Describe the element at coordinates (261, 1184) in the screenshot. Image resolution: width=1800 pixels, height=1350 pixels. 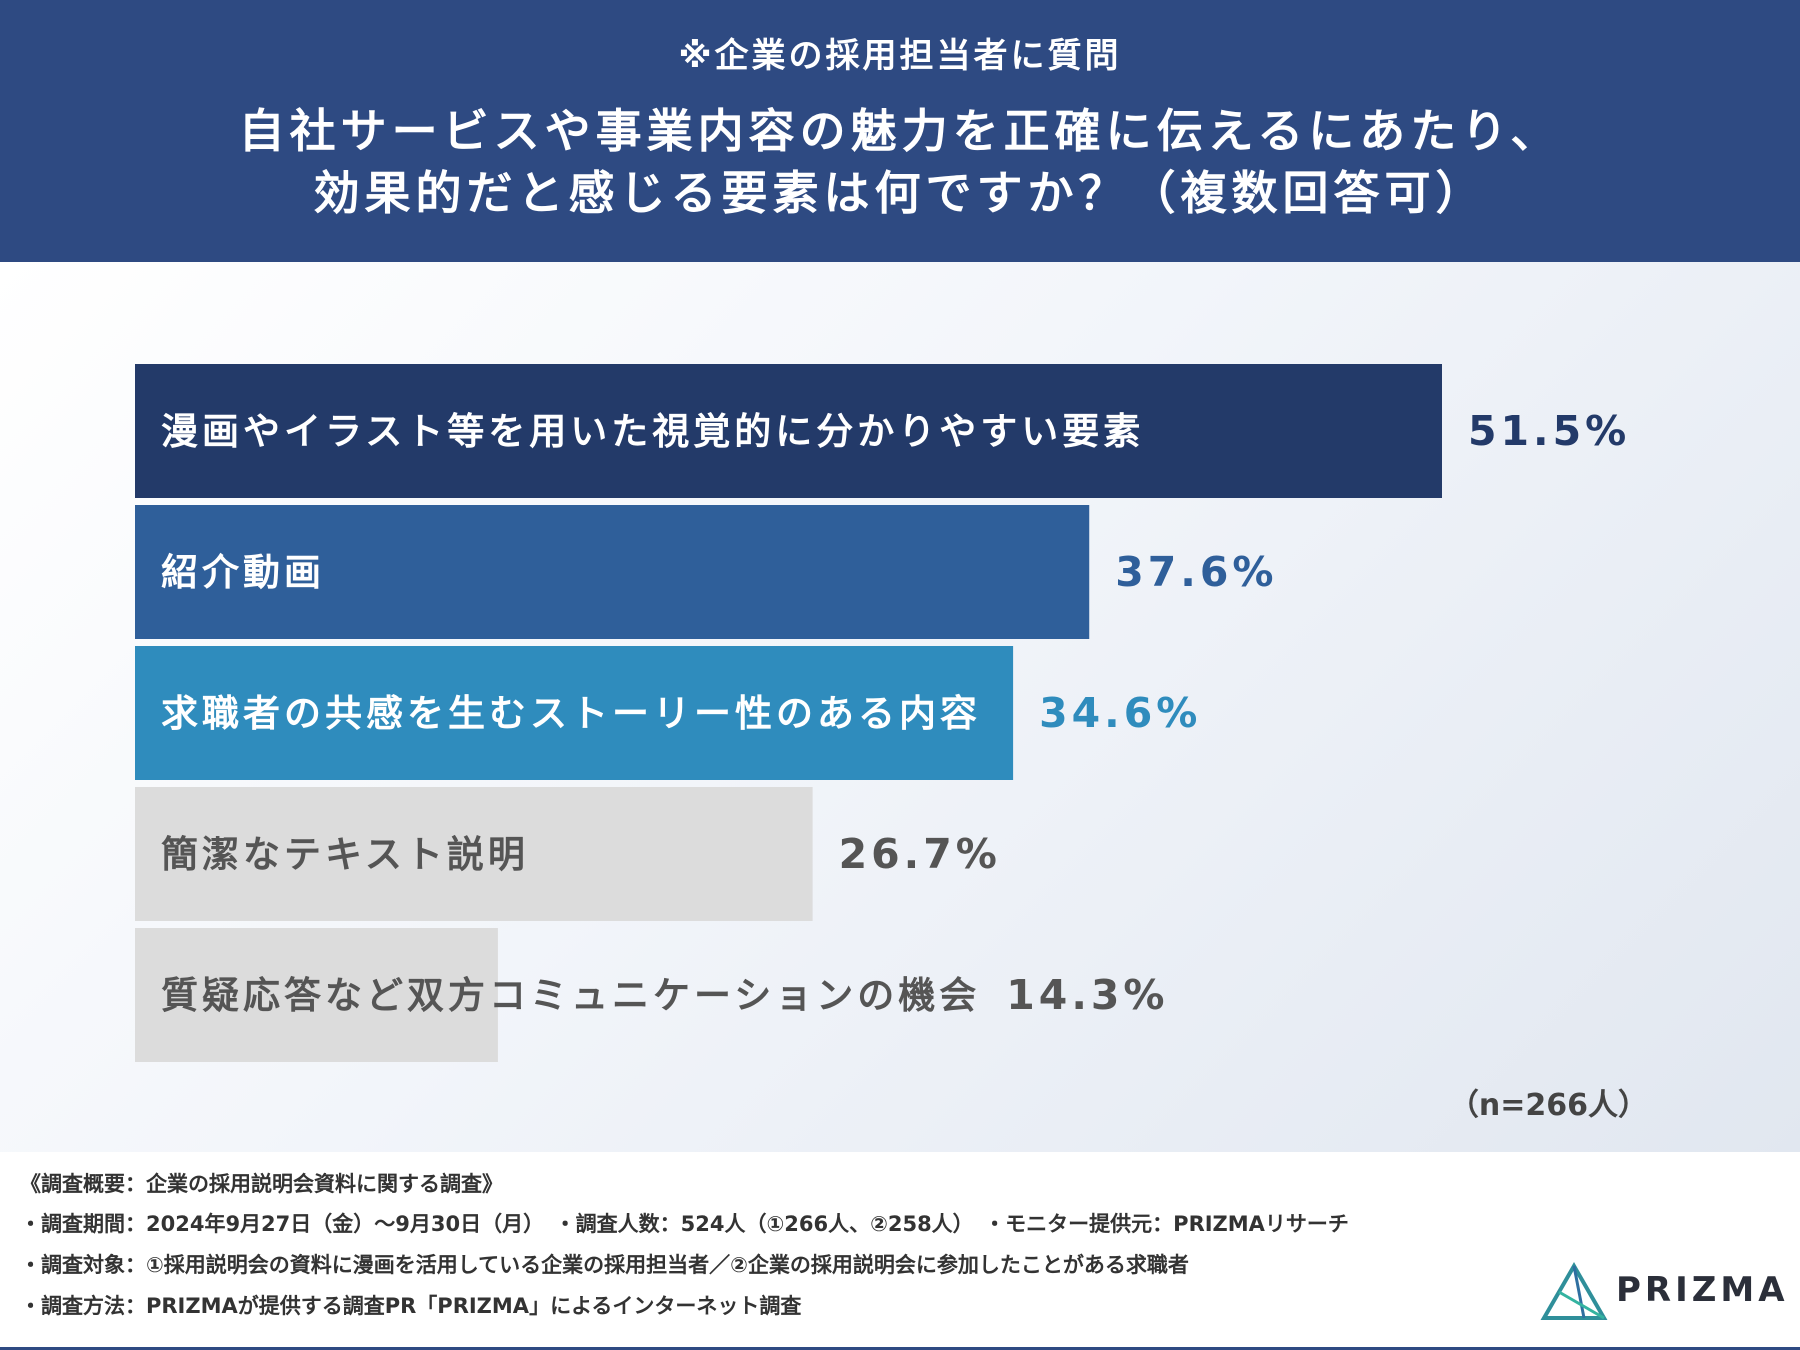
I see `survey-overview-title: 《調査概要：企業の採用説明会資料に関する調査》` at that location.